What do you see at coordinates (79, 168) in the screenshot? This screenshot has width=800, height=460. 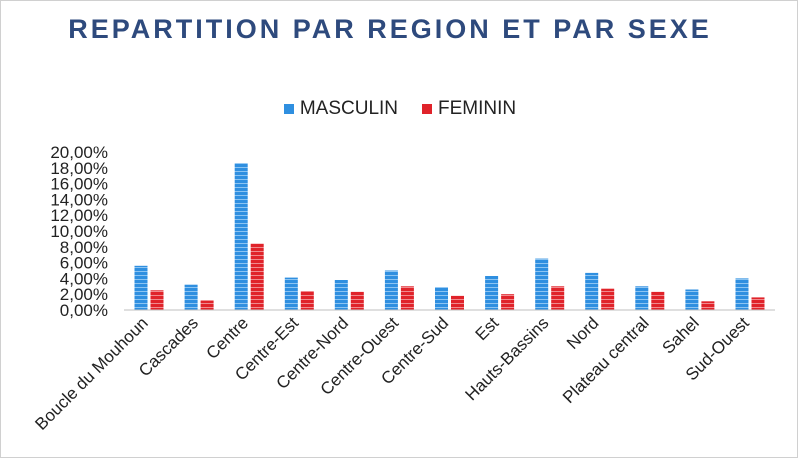 I see `y-tick-label: 18,00%` at bounding box center [79, 168].